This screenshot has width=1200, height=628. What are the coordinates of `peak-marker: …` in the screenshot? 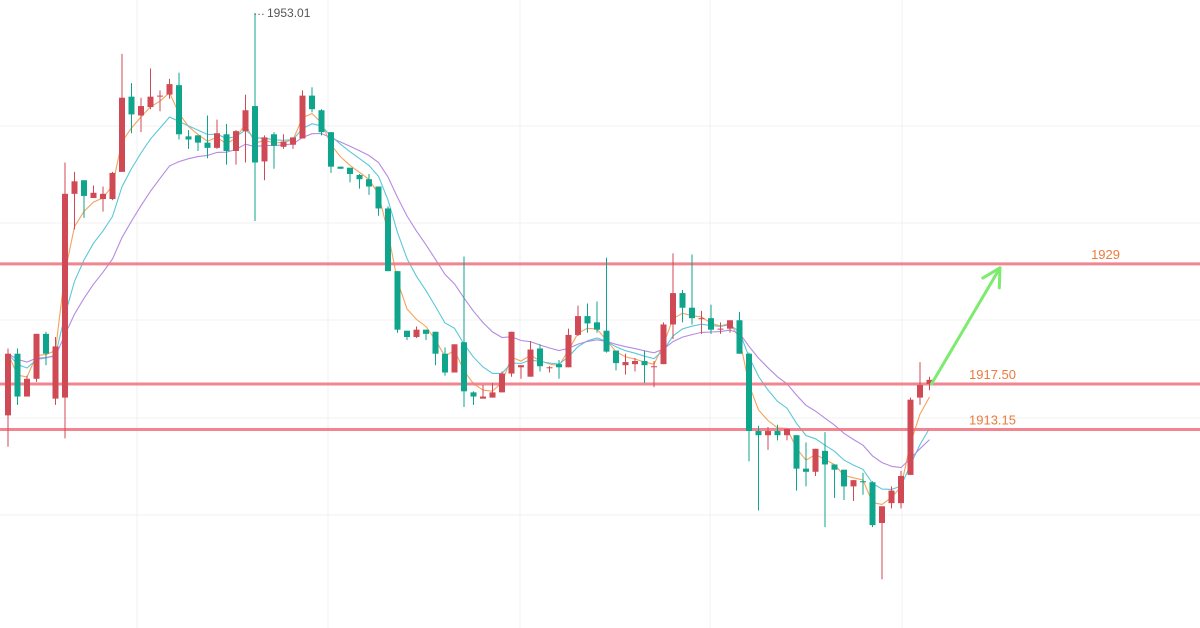 It's located at (259, 11).